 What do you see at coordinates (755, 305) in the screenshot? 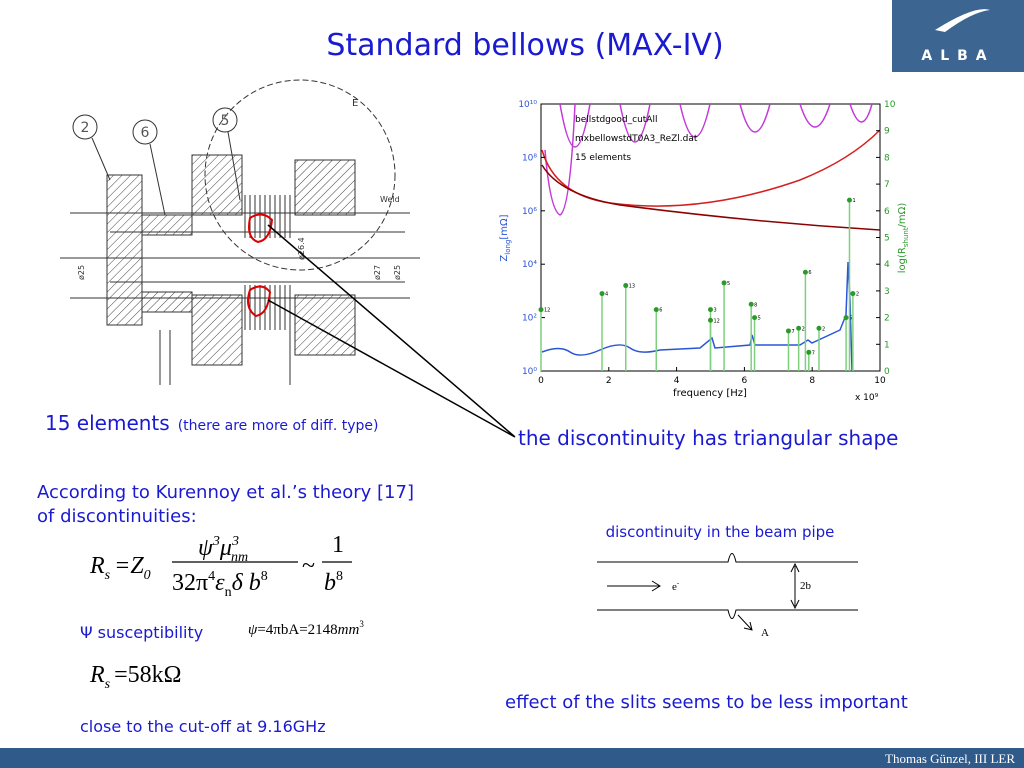
I see `peak-label: 8` at bounding box center [755, 305].